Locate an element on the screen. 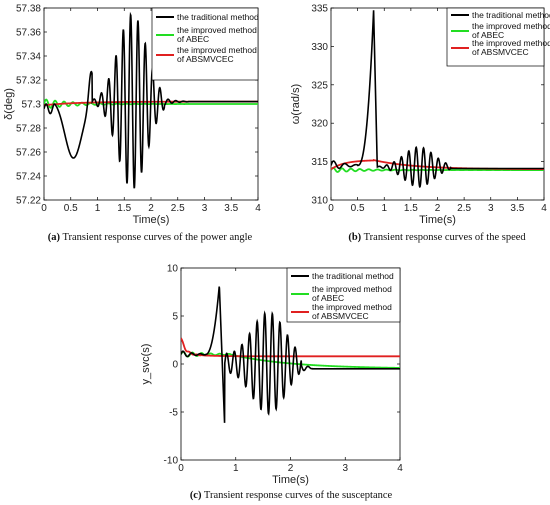  y-tick-label: 57.38 is located at coordinates (28, 9).